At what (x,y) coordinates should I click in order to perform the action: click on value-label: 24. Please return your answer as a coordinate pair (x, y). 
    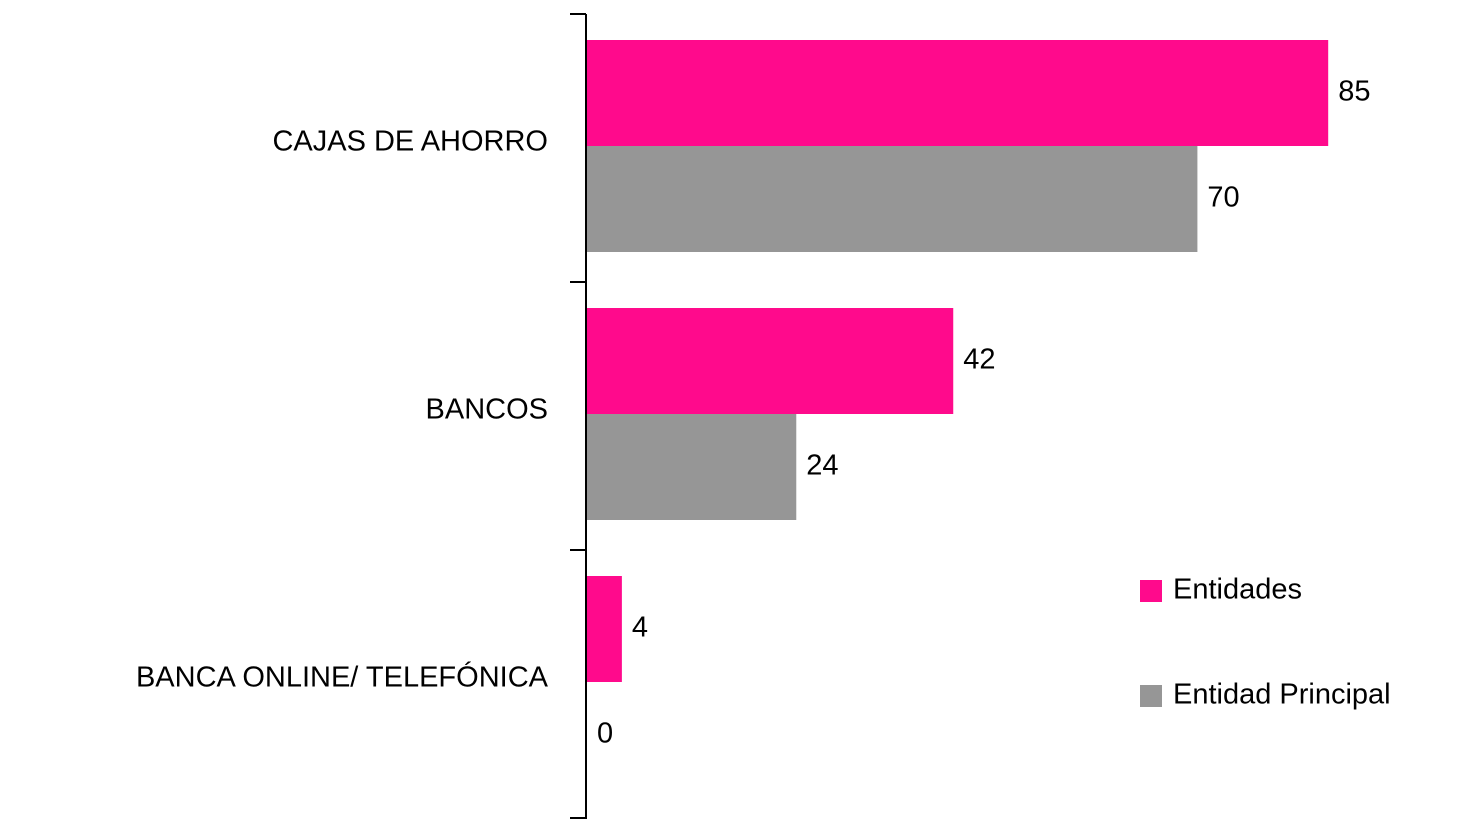
    Looking at the image, I should click on (822, 466).